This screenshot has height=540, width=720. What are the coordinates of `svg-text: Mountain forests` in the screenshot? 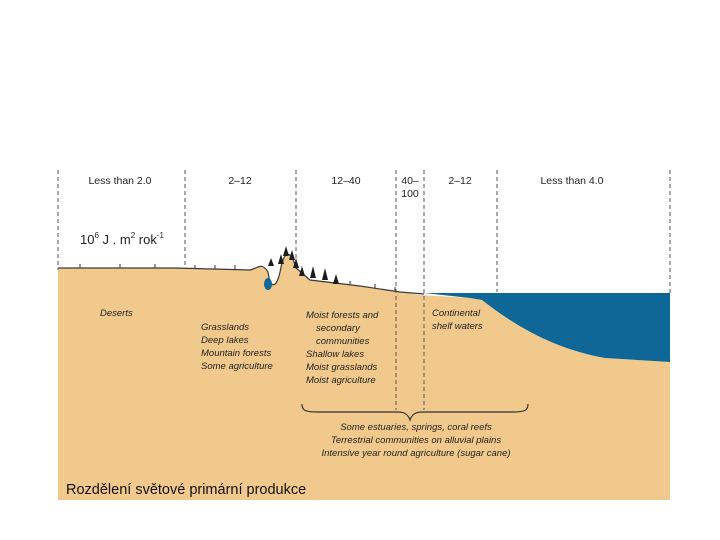 It's located at (236, 353).